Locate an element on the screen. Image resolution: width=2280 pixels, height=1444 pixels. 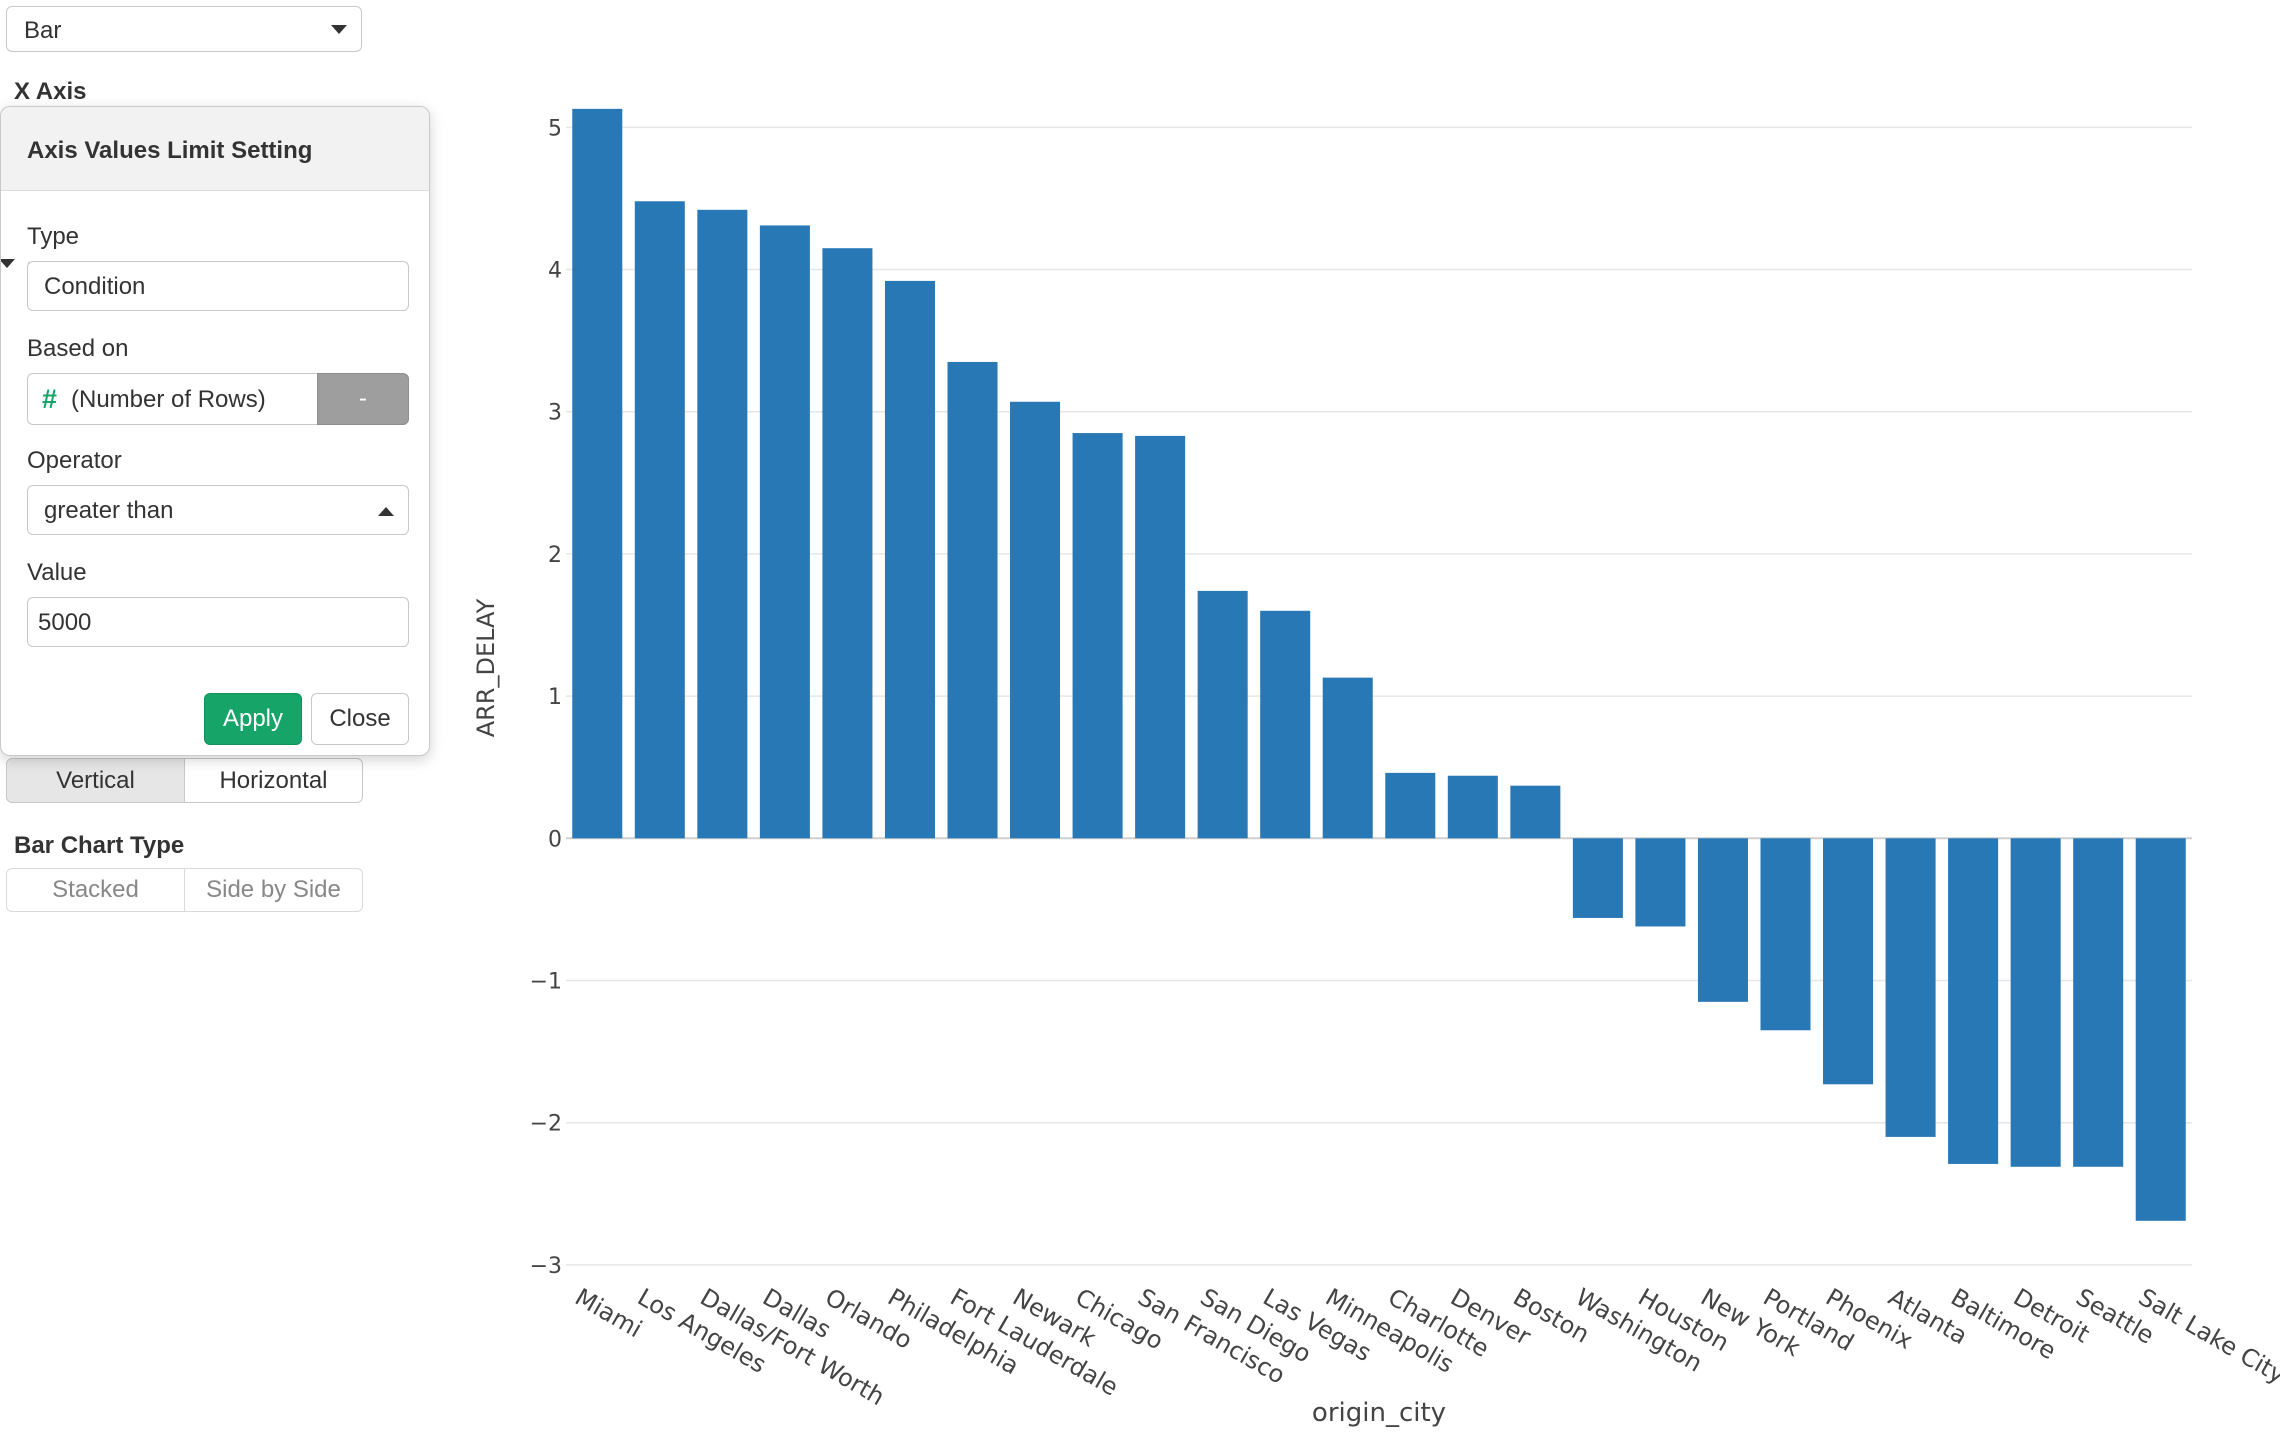
chart-type-value: Bar is located at coordinates (43, 30).